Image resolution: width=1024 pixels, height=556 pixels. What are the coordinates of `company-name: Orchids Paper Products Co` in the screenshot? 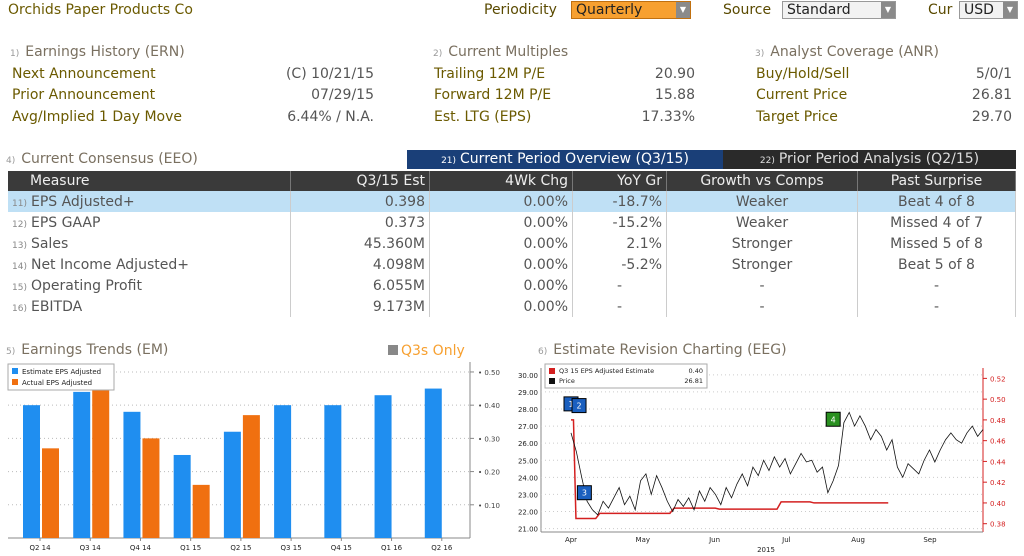 It's located at (100, 10).